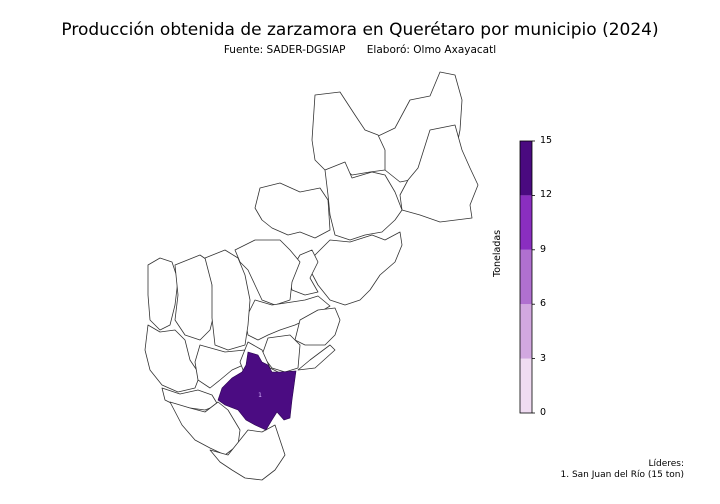 Image resolution: width=720 pixels, height=504 pixels. Describe the element at coordinates (622, 475) in the screenshot. I see `leader-item: 1. San Juan del Río (15 ton)` at that location.